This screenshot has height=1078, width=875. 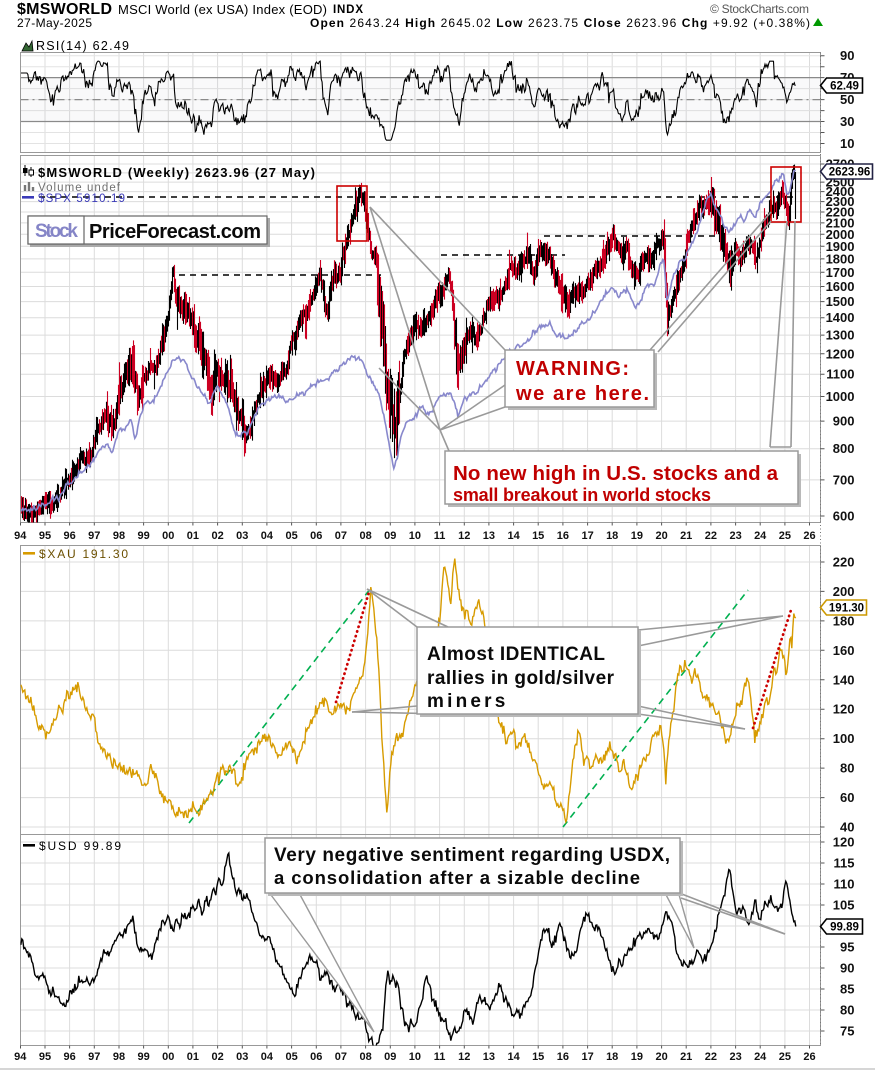 What do you see at coordinates (291, 536) in the screenshot?
I see `svg-text: 05` at bounding box center [291, 536].